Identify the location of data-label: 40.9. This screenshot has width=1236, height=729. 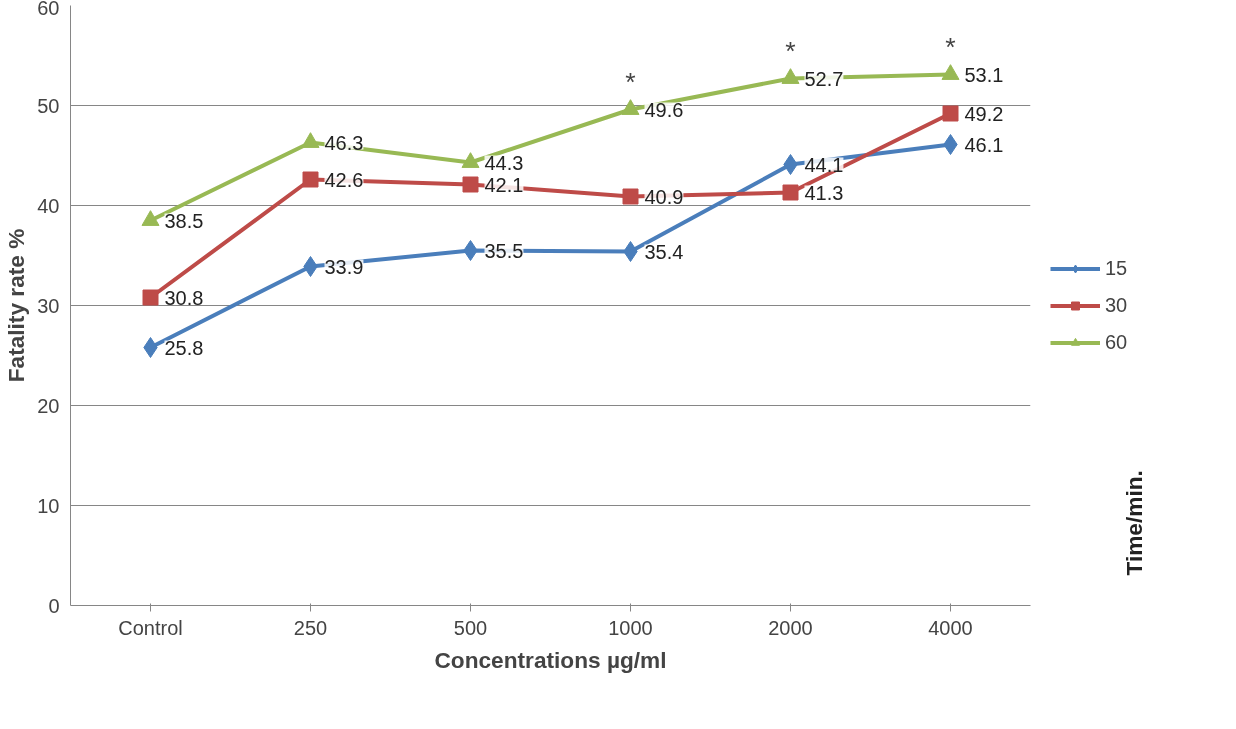
(664, 196).